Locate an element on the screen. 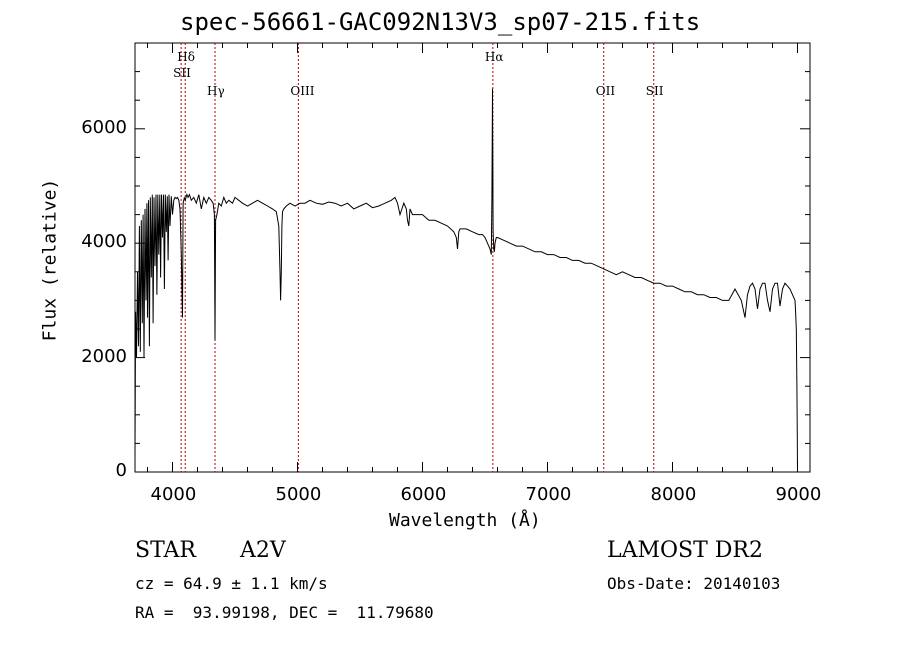  line-marker-label: Hγ is located at coordinates (216, 91).